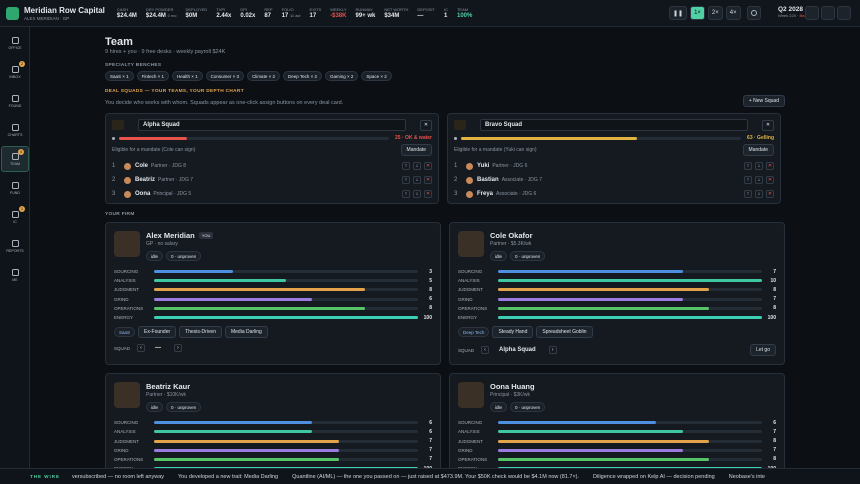  I want to click on skill-value: 7, so click(774, 299).